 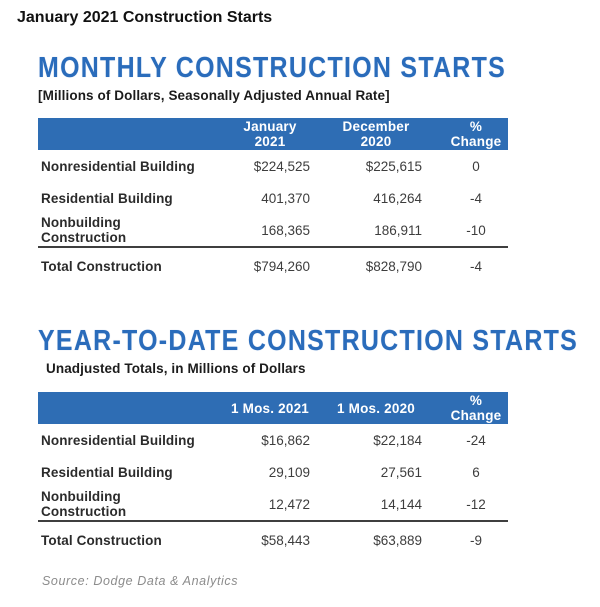 I want to click on cell-percent-change: 0, so click(x=476, y=166).